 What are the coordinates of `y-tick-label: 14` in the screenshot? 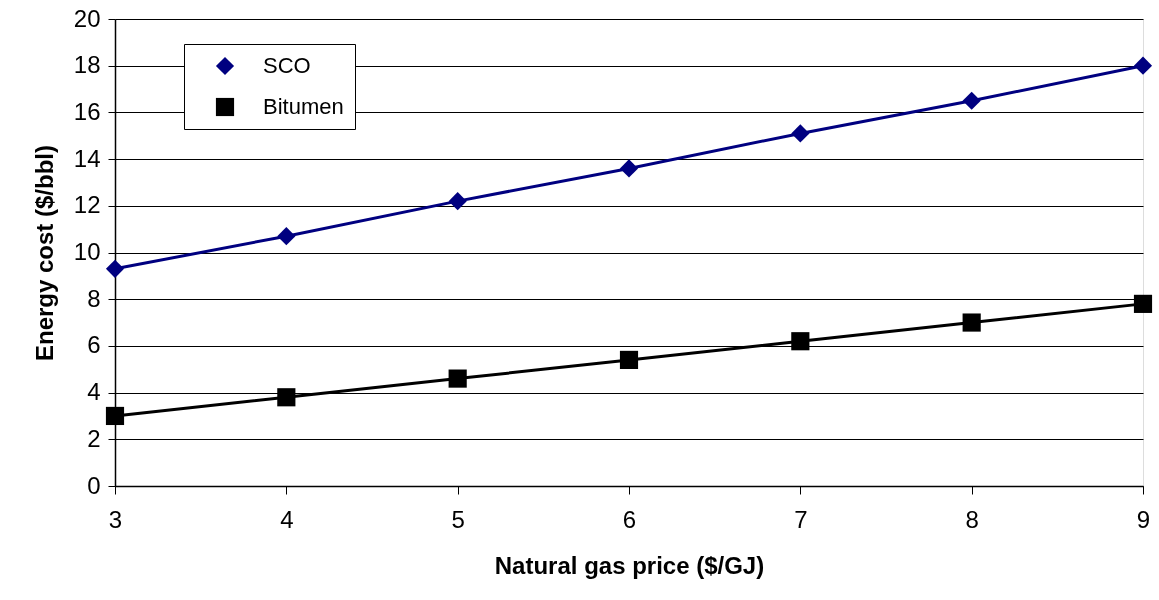 It's located at (87, 158).